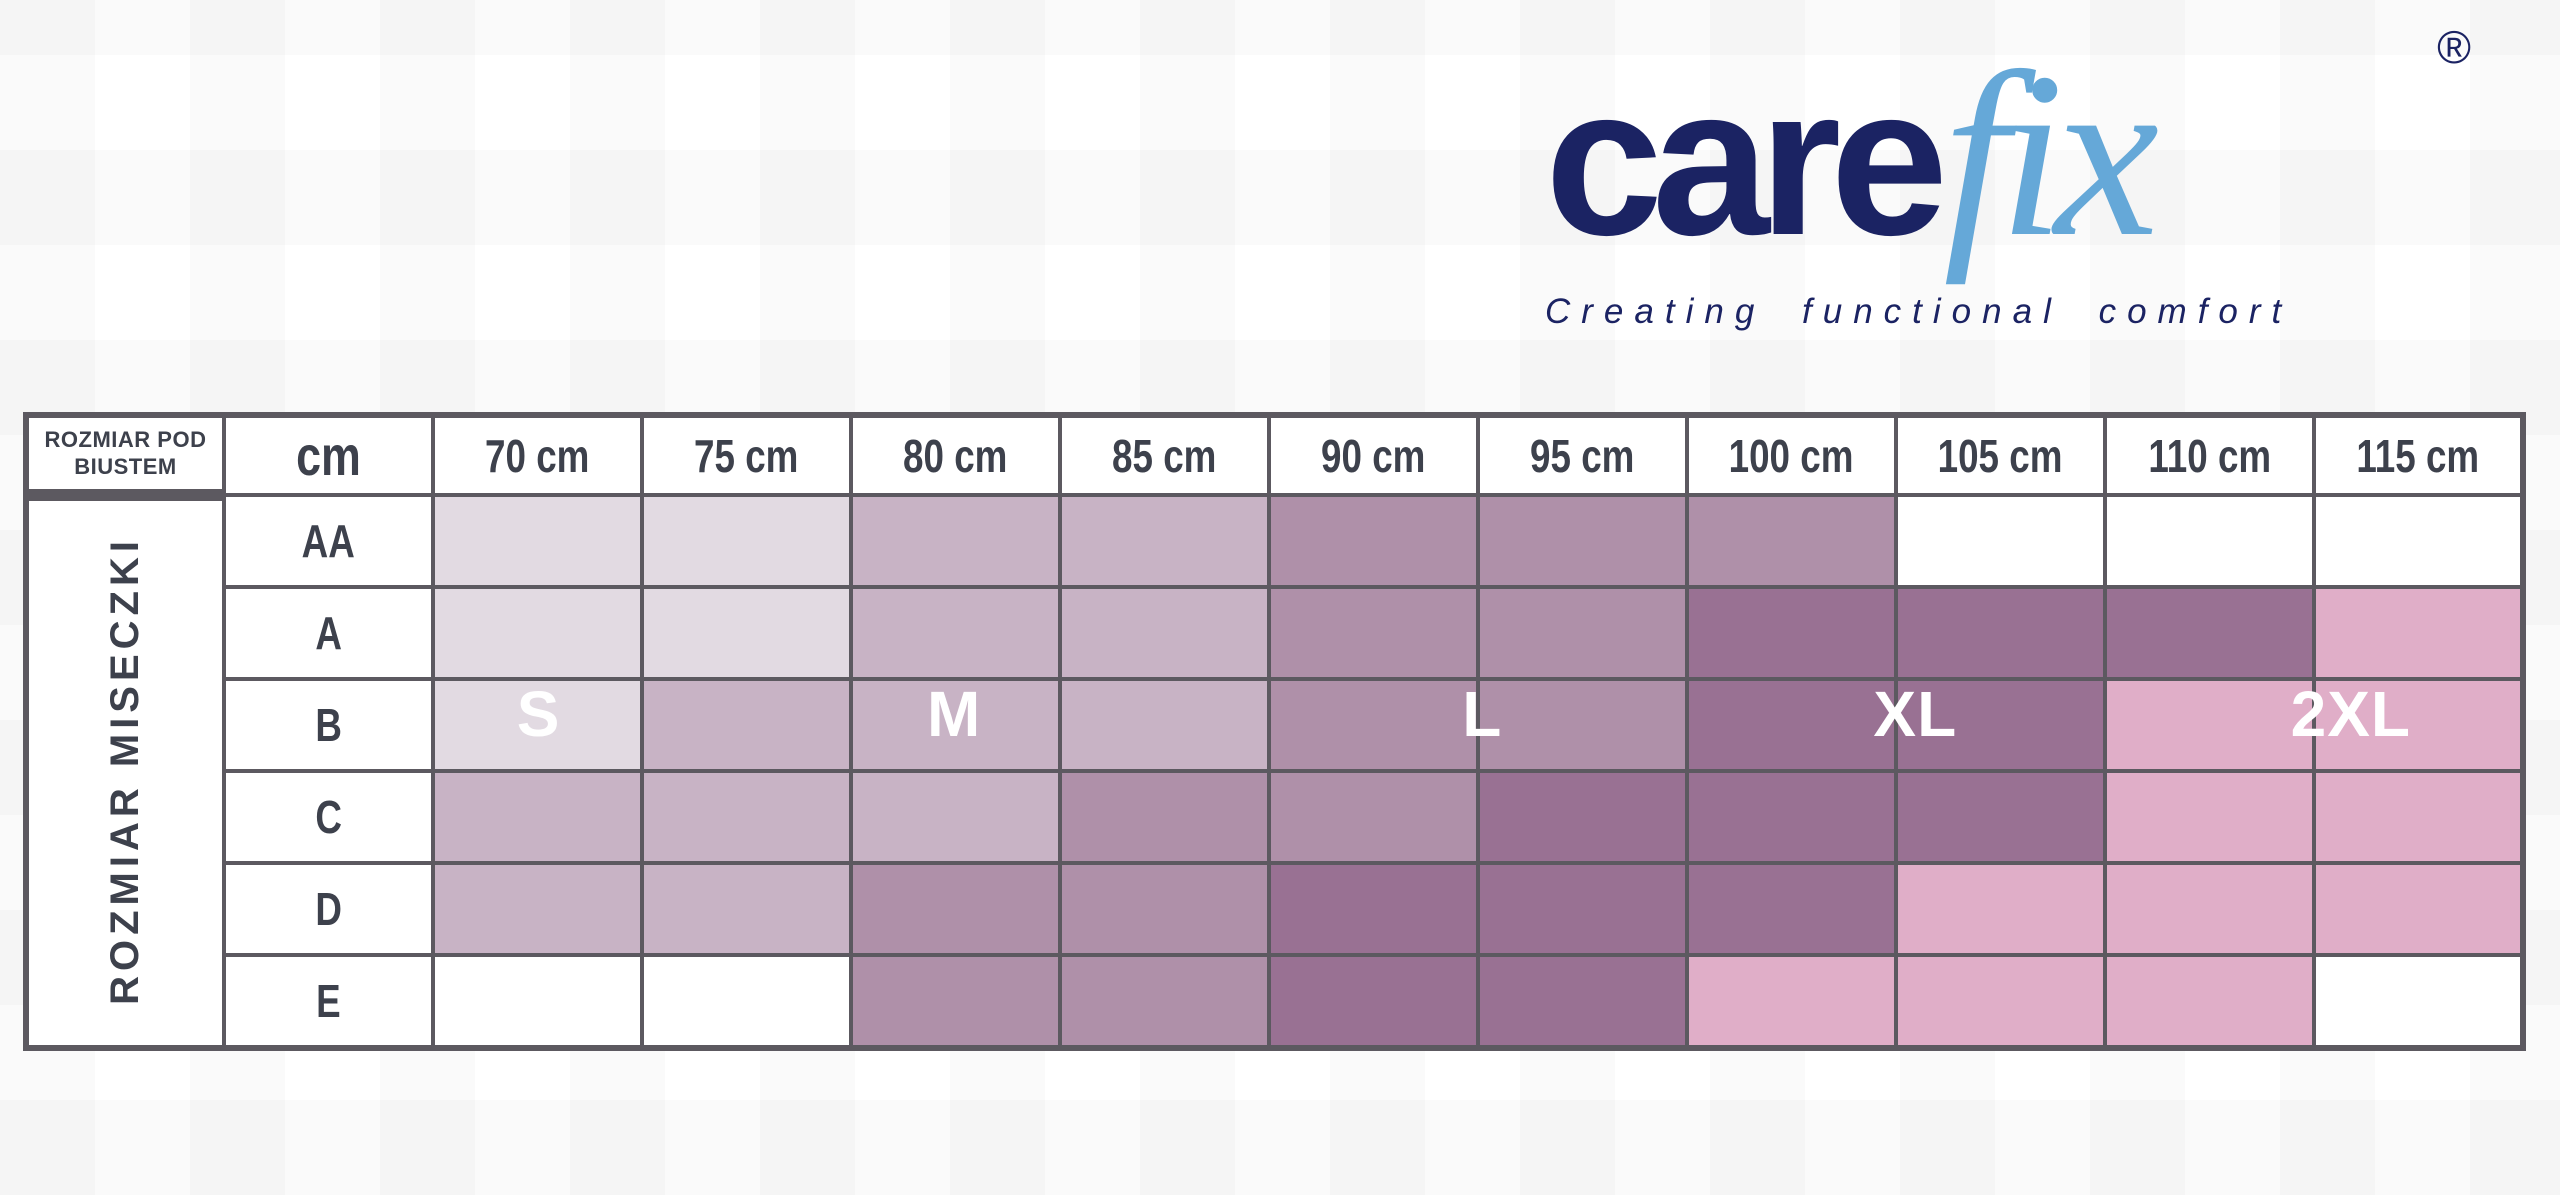 The height and width of the screenshot is (1195, 2560). I want to click on table-cell-AA-95-cm, so click(1582, 541).